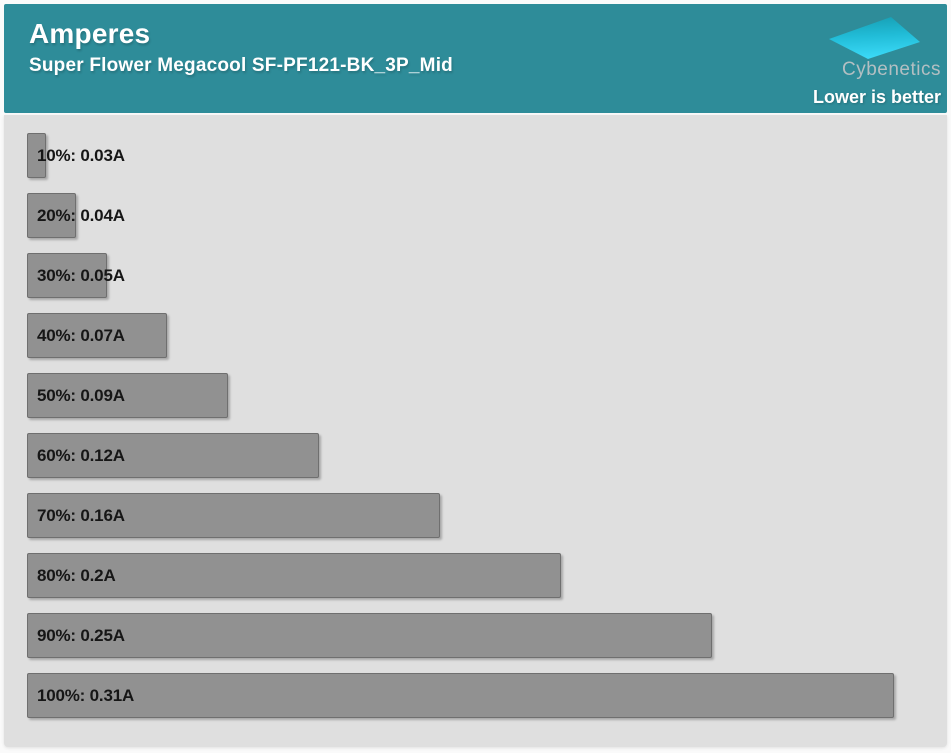 This screenshot has width=951, height=753. What do you see at coordinates (81, 275) in the screenshot?
I see `bar-label: 30%: 0.05A` at bounding box center [81, 275].